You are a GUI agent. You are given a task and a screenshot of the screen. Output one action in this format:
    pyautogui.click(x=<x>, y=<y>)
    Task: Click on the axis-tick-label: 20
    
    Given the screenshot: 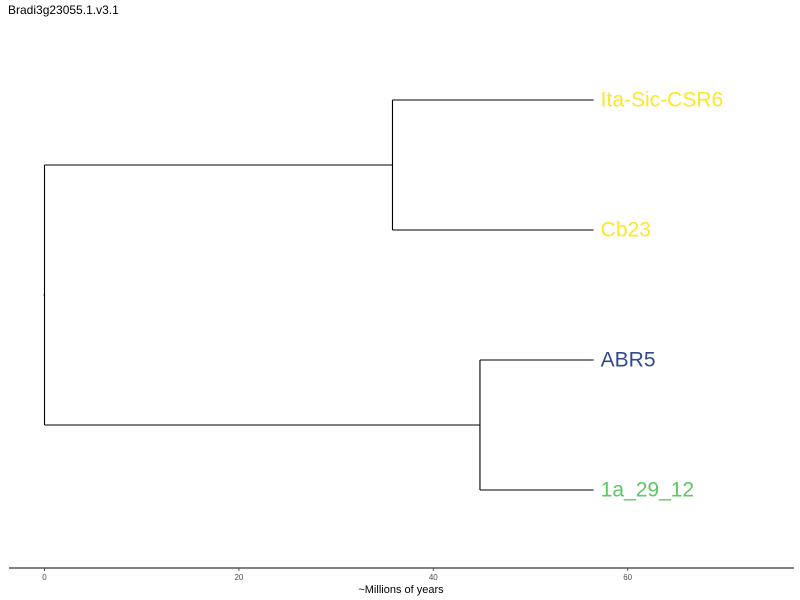 What is the action you would take?
    pyautogui.click(x=238, y=577)
    